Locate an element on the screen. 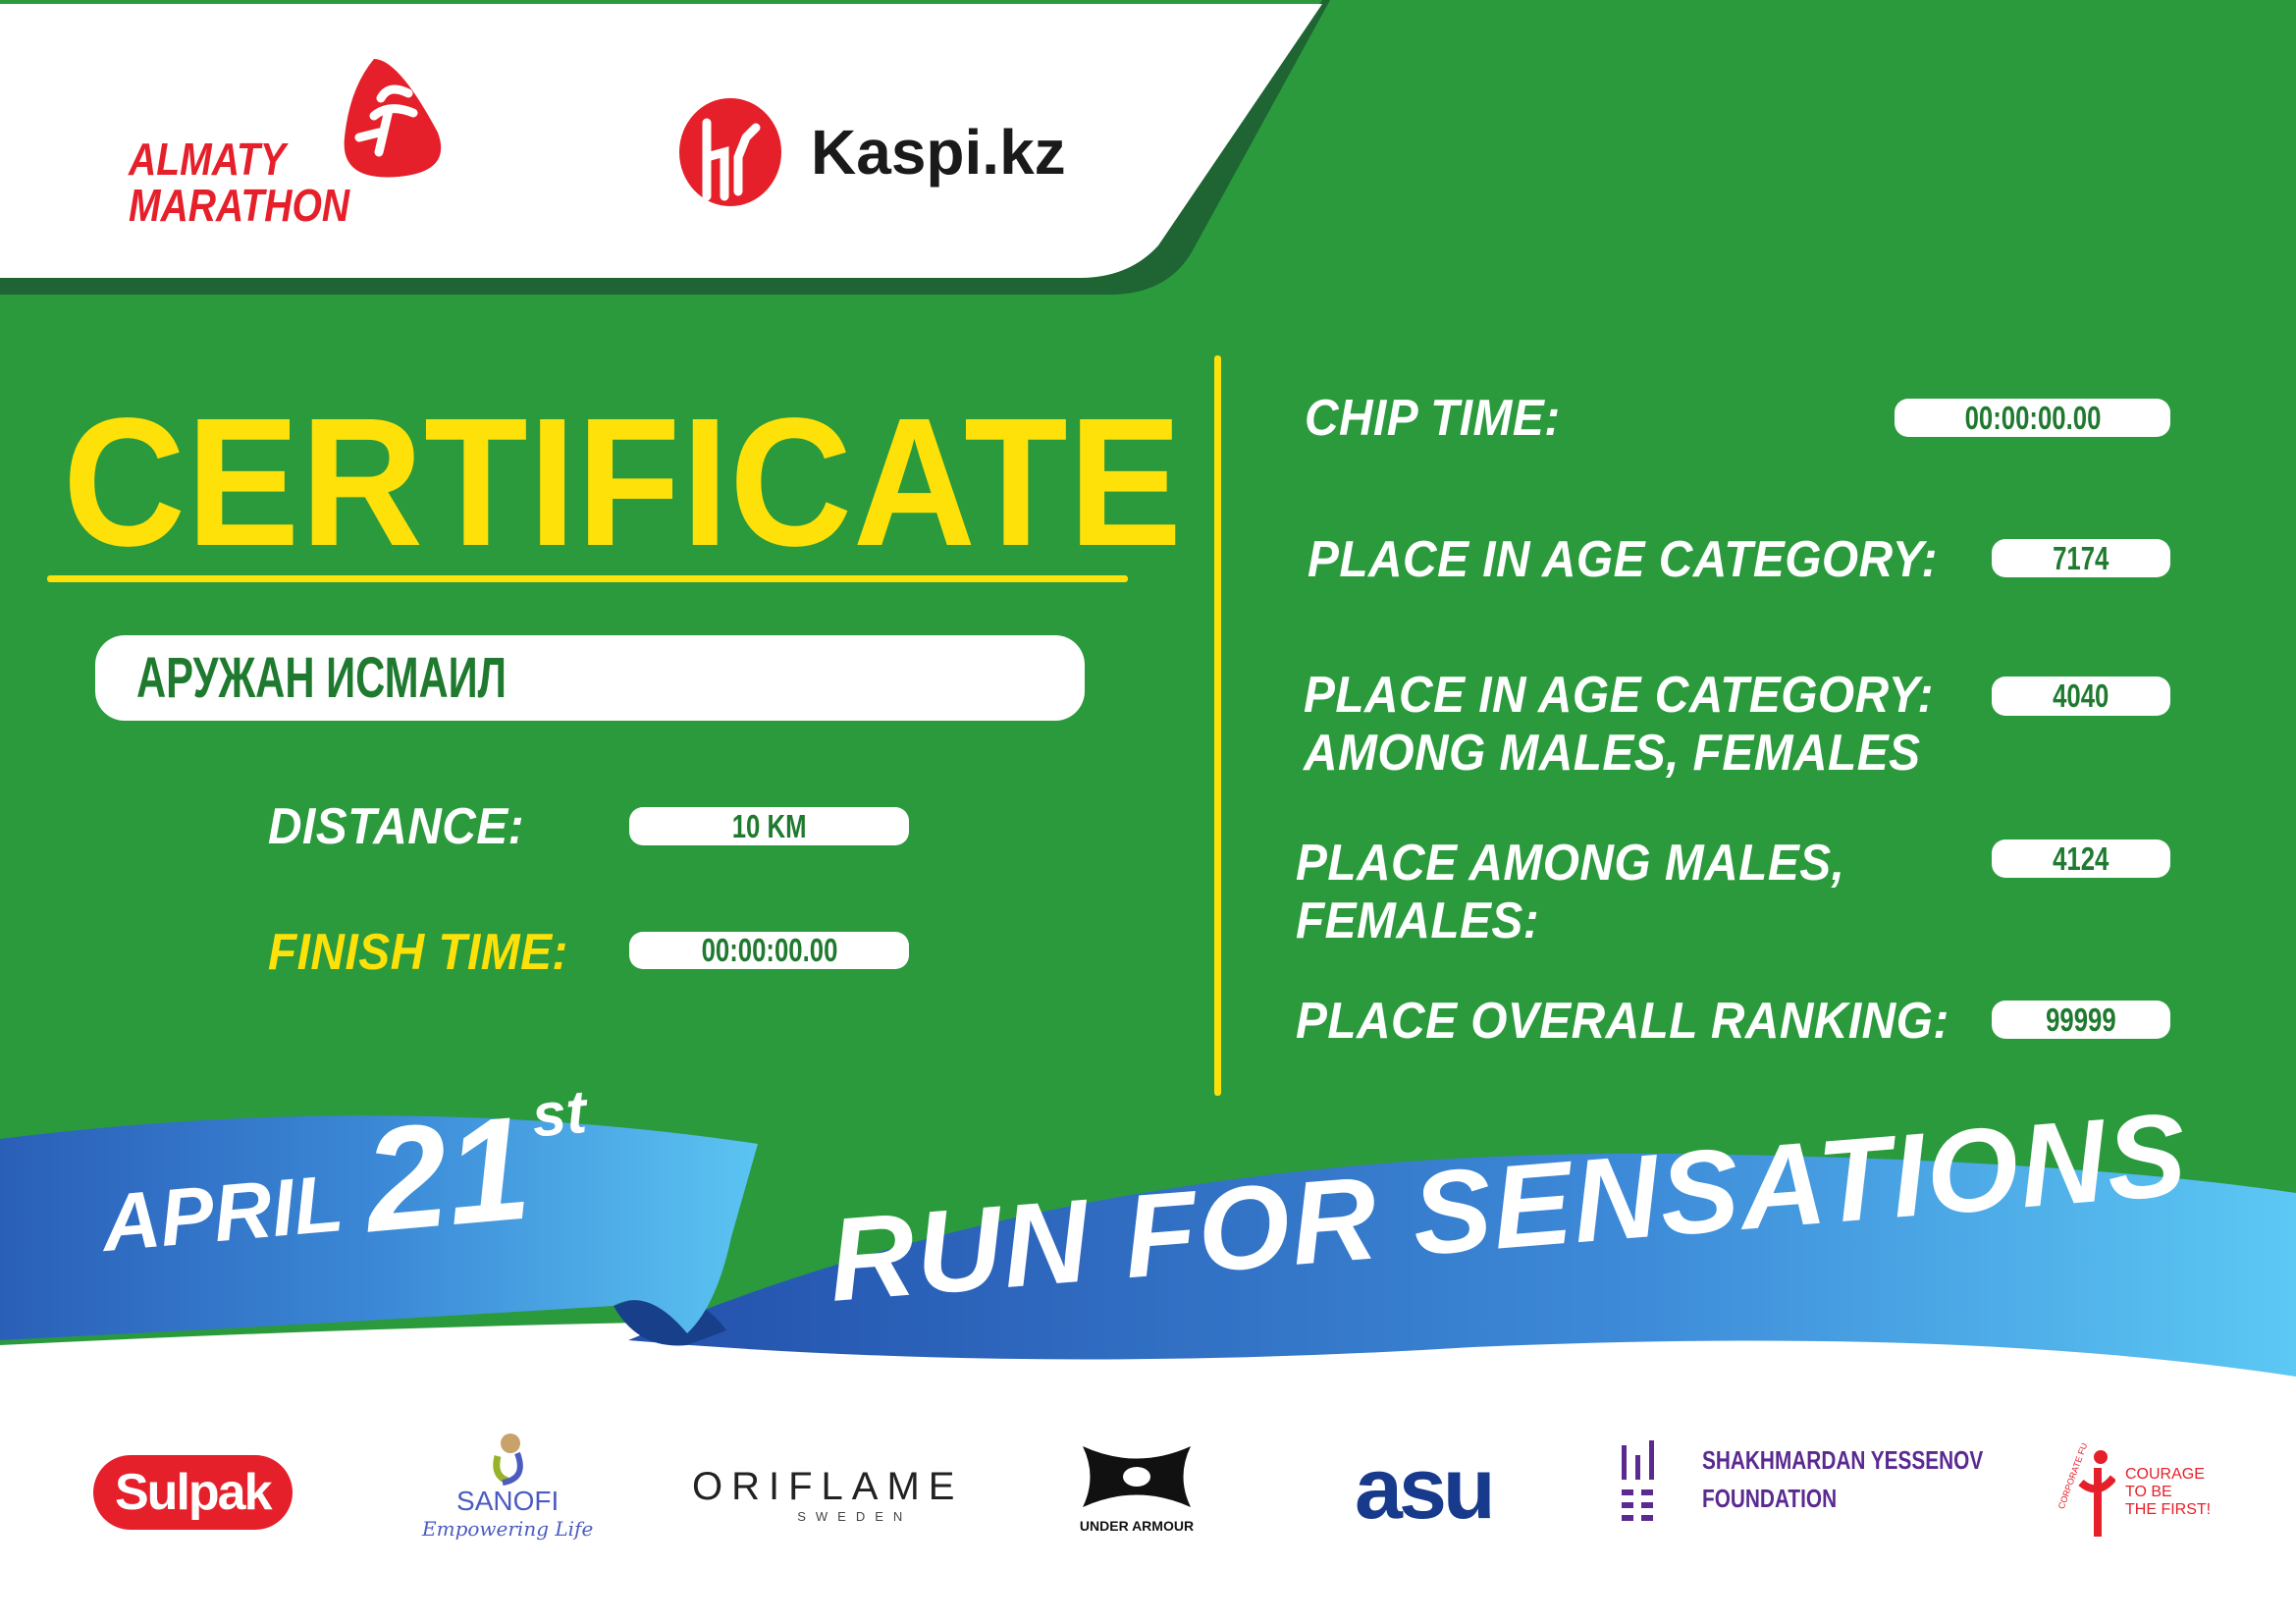  kaspi-logo: Kaspi.kz is located at coordinates (871, 152).